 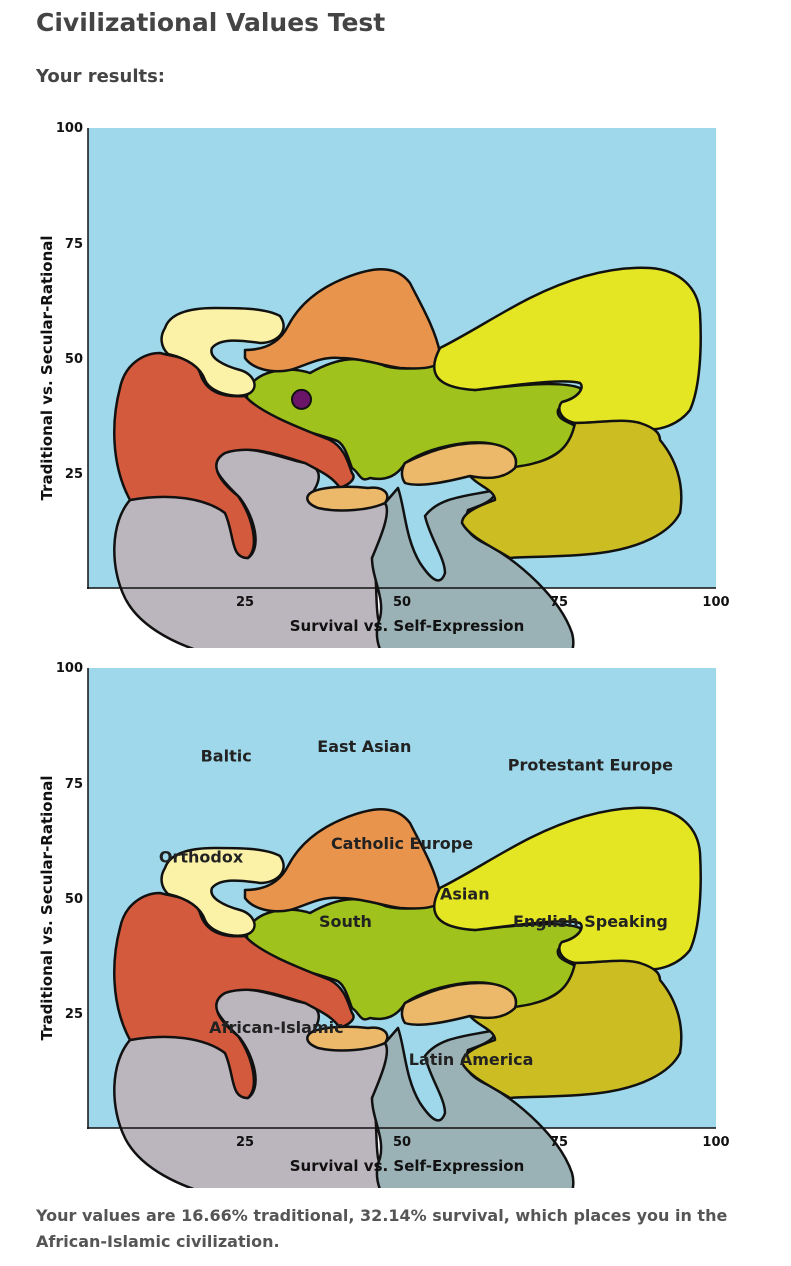 I want to click on results-heading: Your results:, so click(x=101, y=76).